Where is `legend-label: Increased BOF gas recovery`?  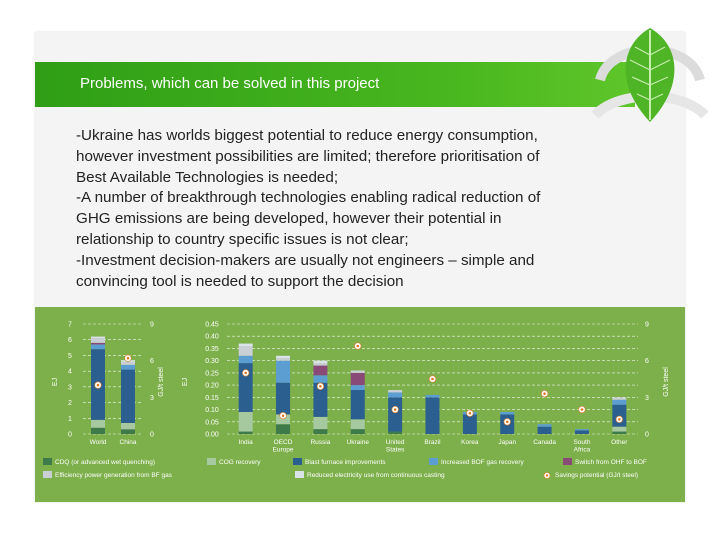 legend-label: Increased BOF gas recovery is located at coordinates (482, 462).